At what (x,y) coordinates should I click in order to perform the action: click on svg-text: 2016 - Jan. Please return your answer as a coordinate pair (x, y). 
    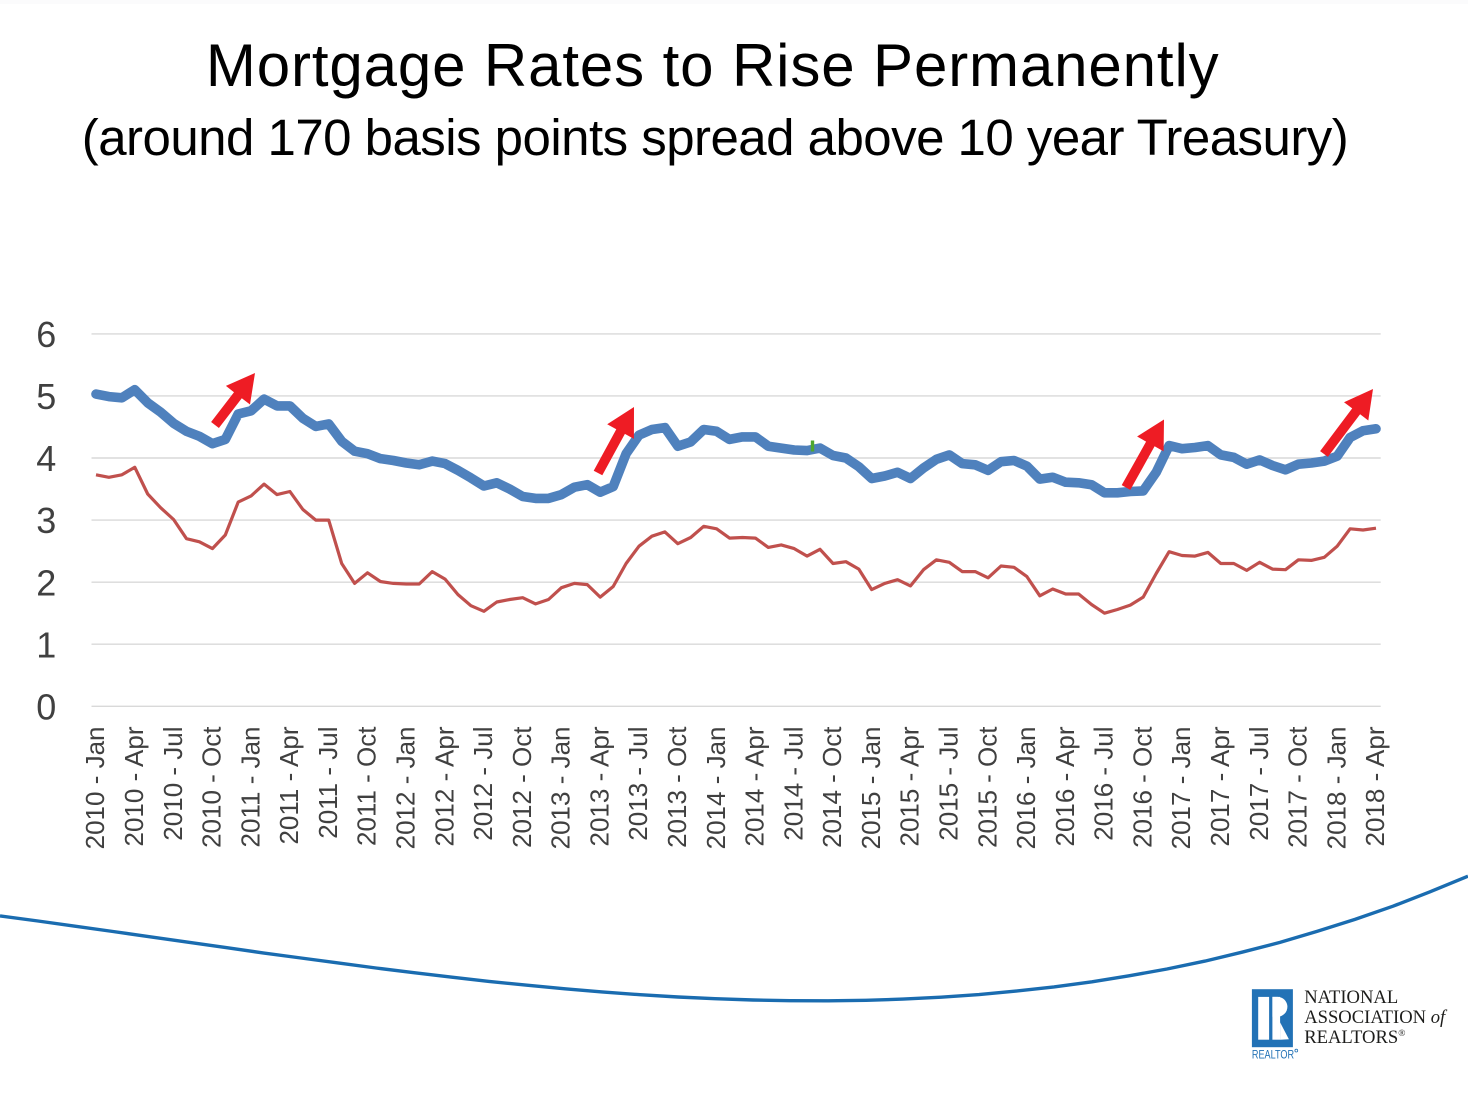
    Looking at the image, I should click on (1026, 788).